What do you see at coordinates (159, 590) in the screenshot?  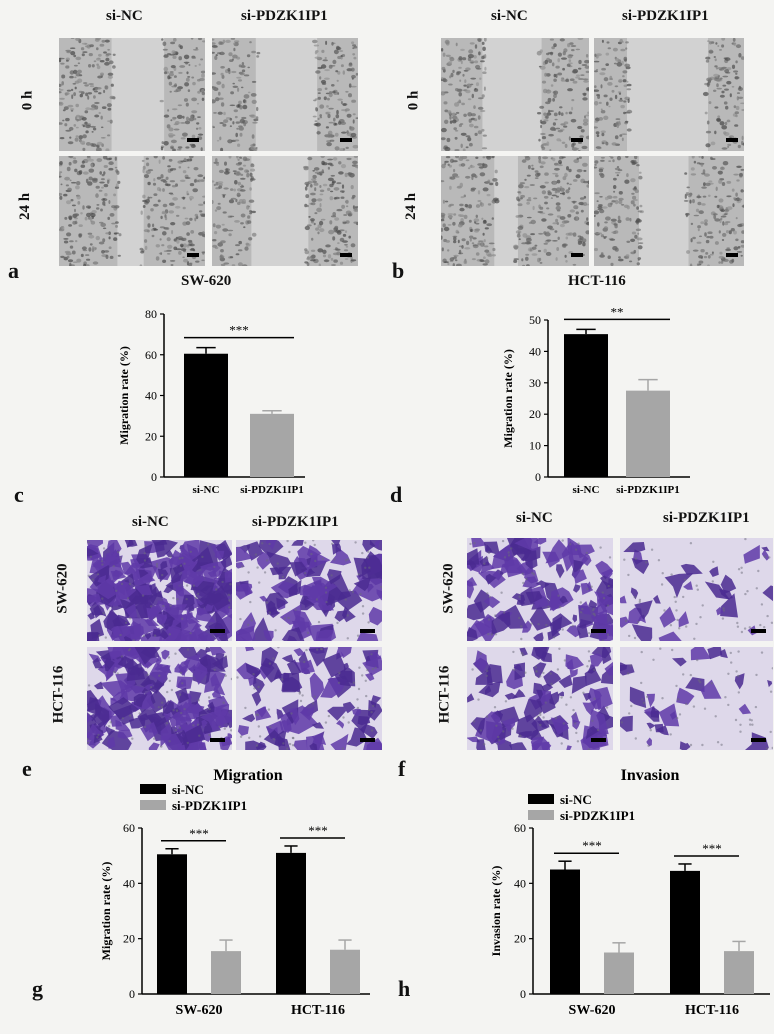 I see `transwell-image-e-sw620-sinc` at bounding box center [159, 590].